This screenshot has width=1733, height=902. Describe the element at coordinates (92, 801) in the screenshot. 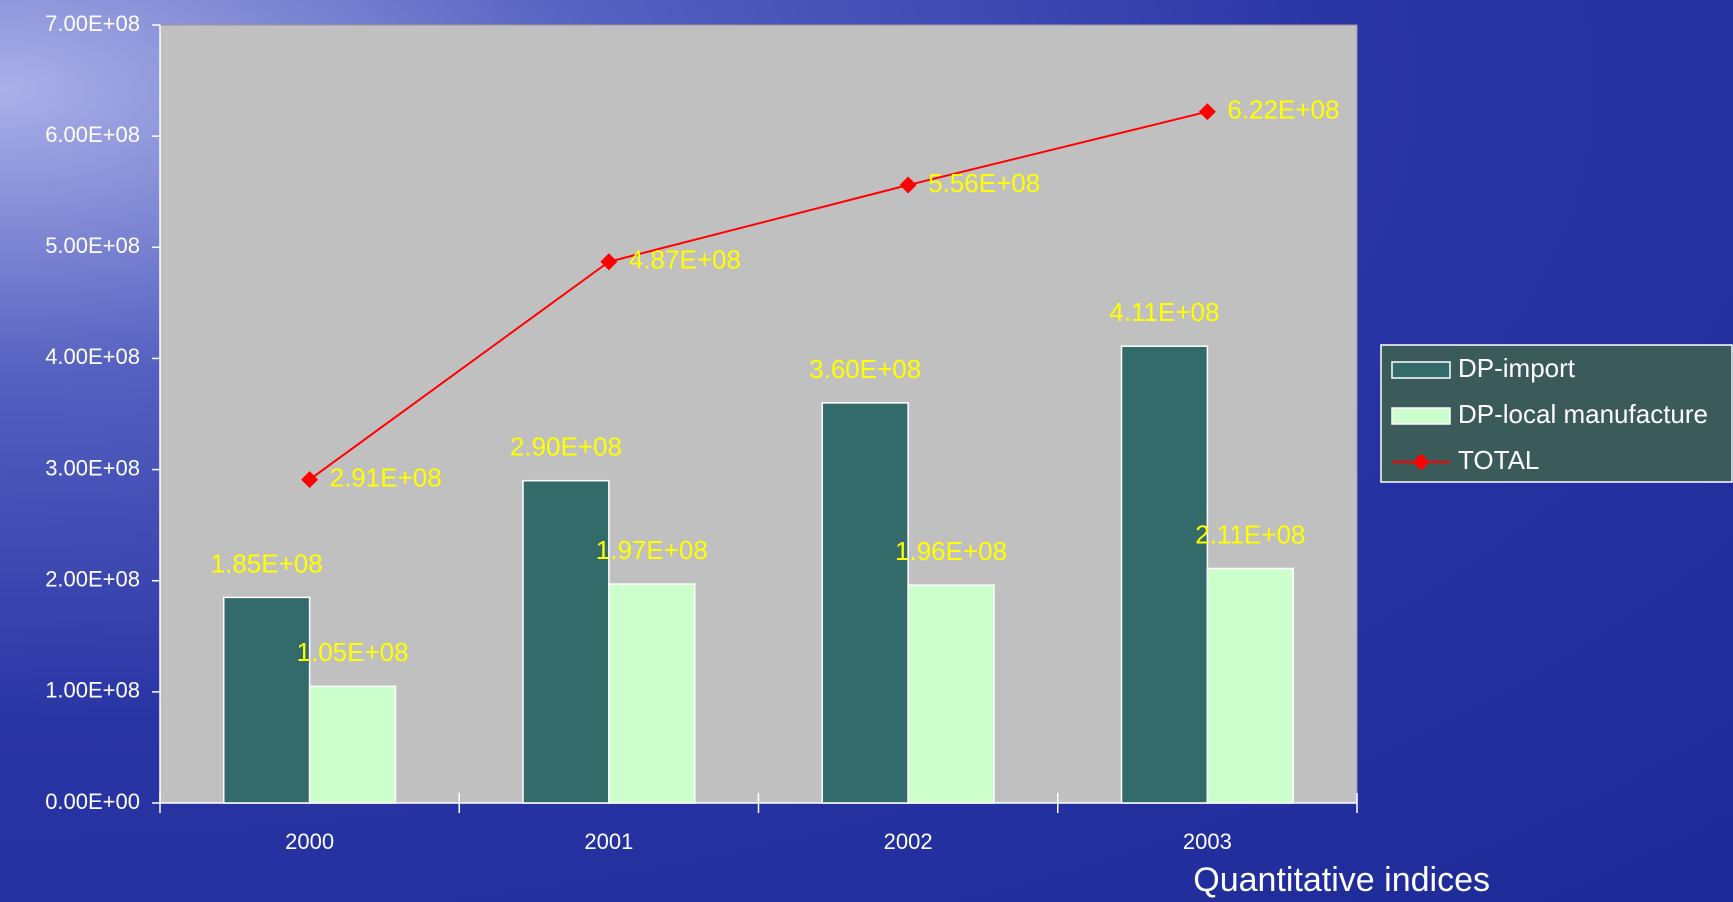

I see `y-tick-label: 0.00E+00` at that location.